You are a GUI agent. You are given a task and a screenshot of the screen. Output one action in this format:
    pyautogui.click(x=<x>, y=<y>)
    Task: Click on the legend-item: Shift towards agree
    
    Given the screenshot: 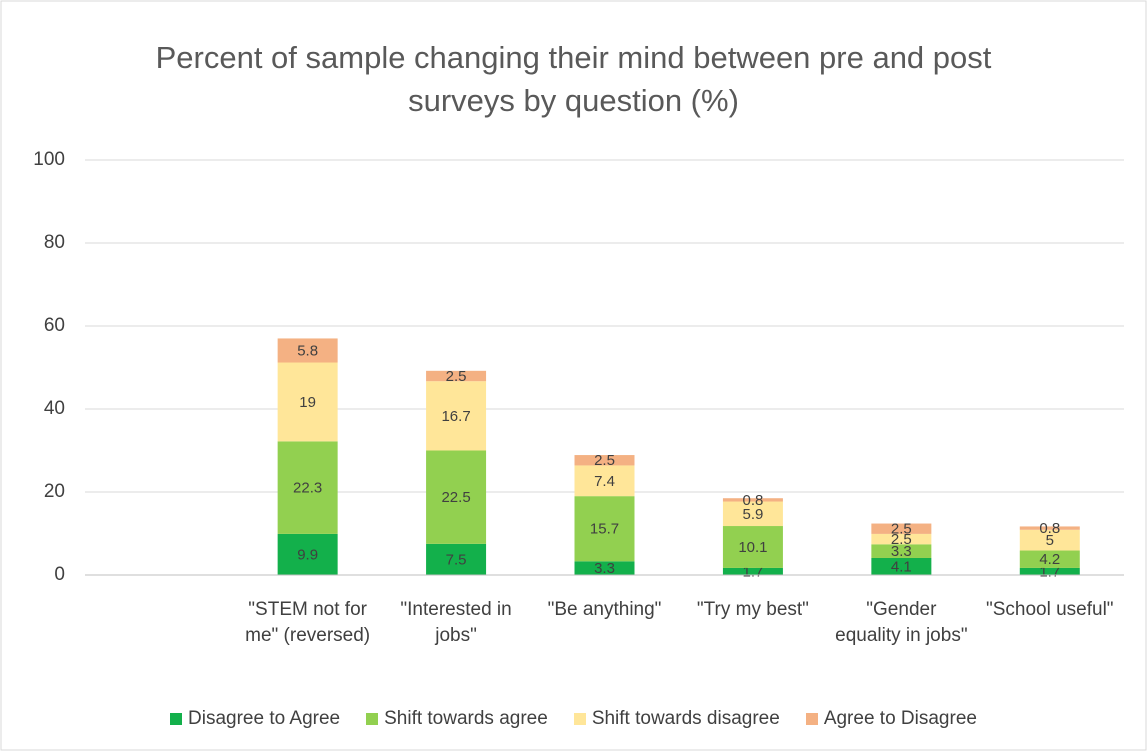 What is the action you would take?
    pyautogui.click(x=457, y=719)
    